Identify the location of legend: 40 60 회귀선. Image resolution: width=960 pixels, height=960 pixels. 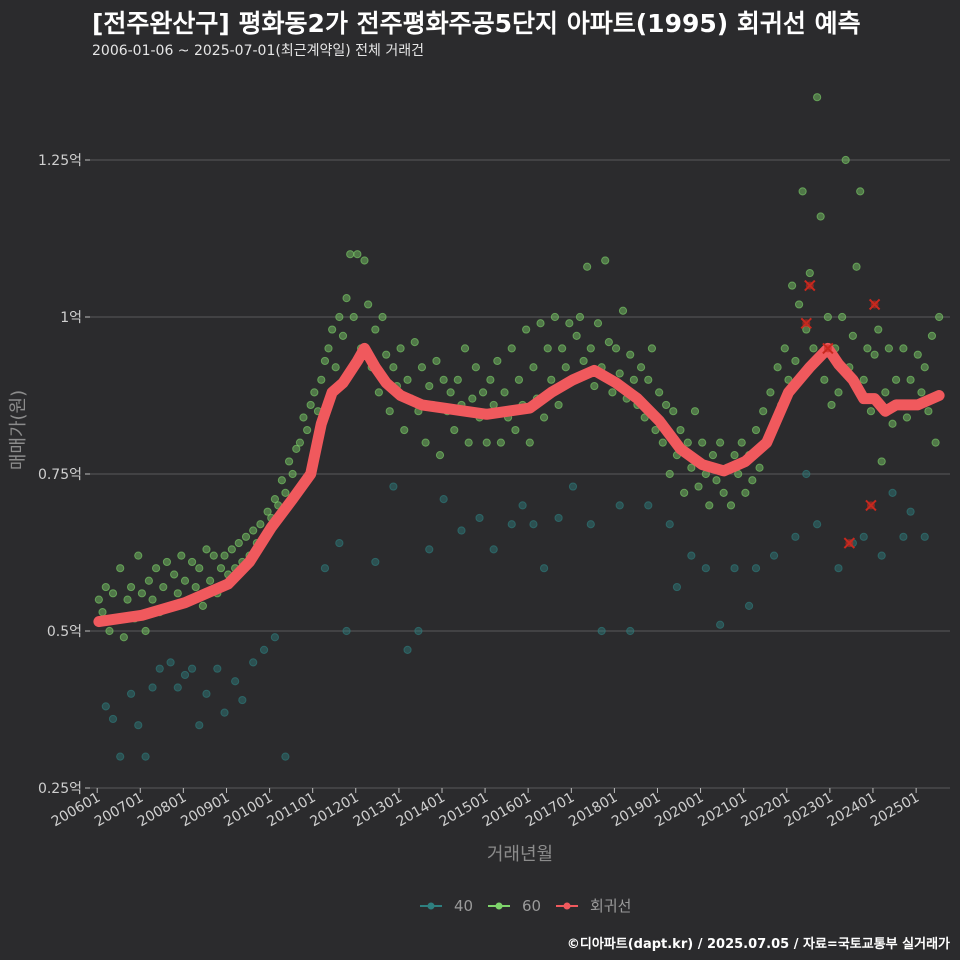
(525, 906).